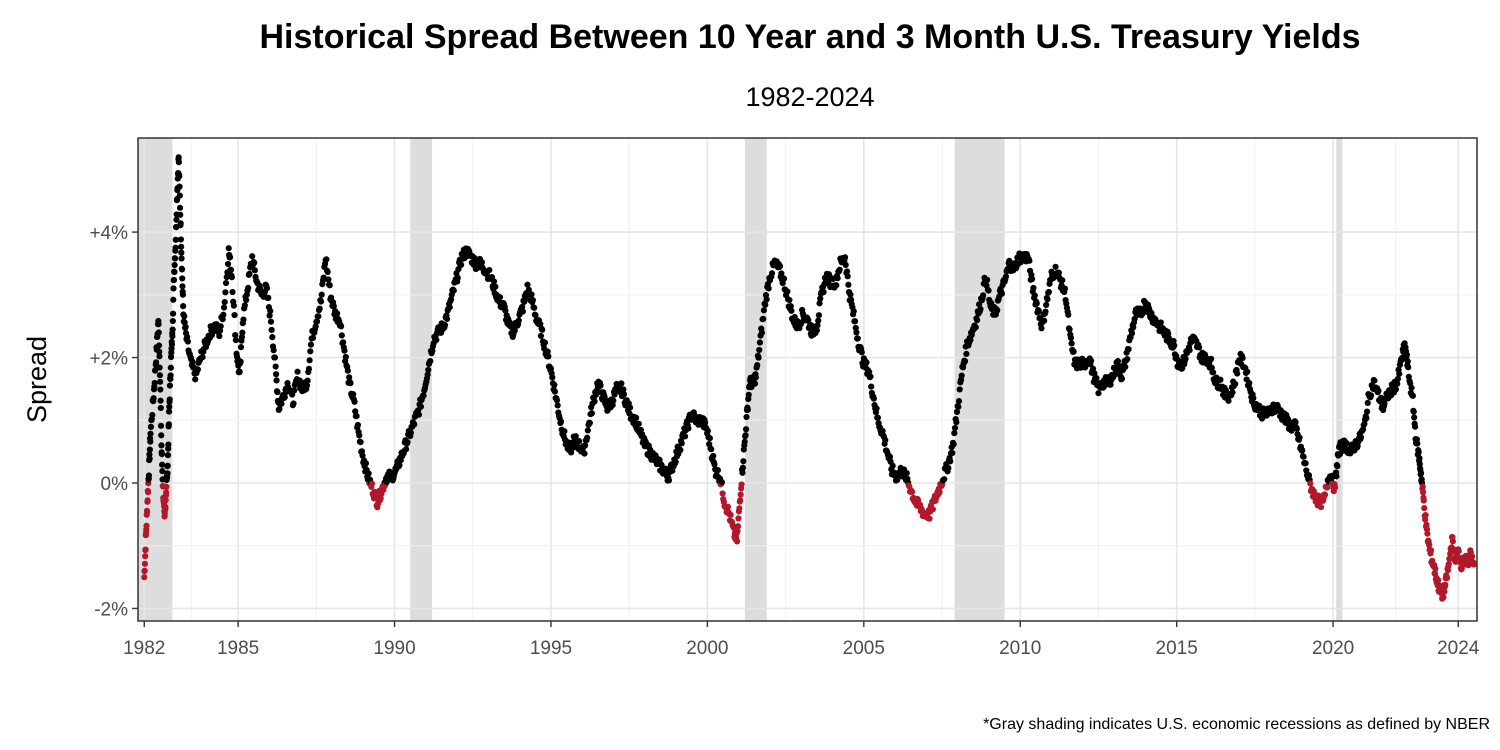 Image resolution: width=1500 pixels, height=750 pixels. What do you see at coordinates (144, 648) in the screenshot?
I see `x-tick-label: 1982` at bounding box center [144, 648].